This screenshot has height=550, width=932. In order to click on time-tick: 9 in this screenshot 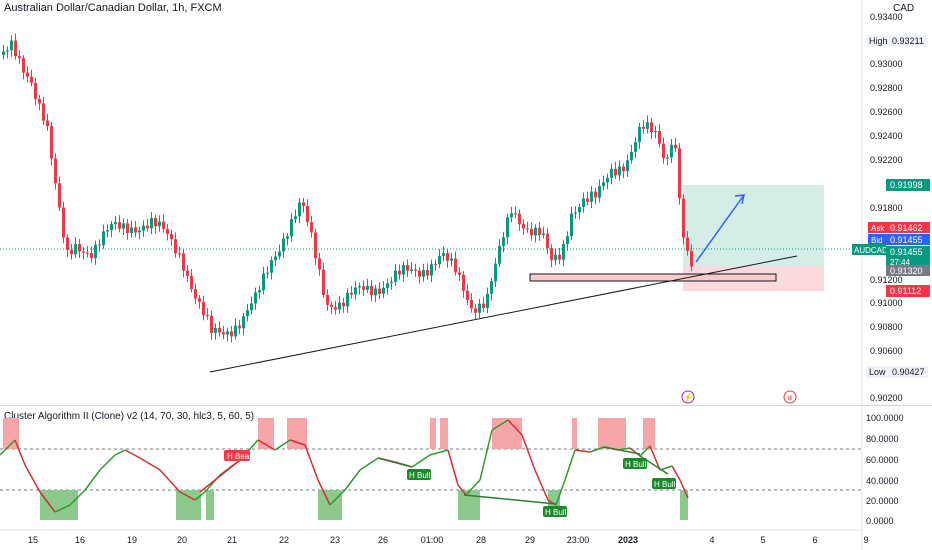, I will do `click(865, 540)`.